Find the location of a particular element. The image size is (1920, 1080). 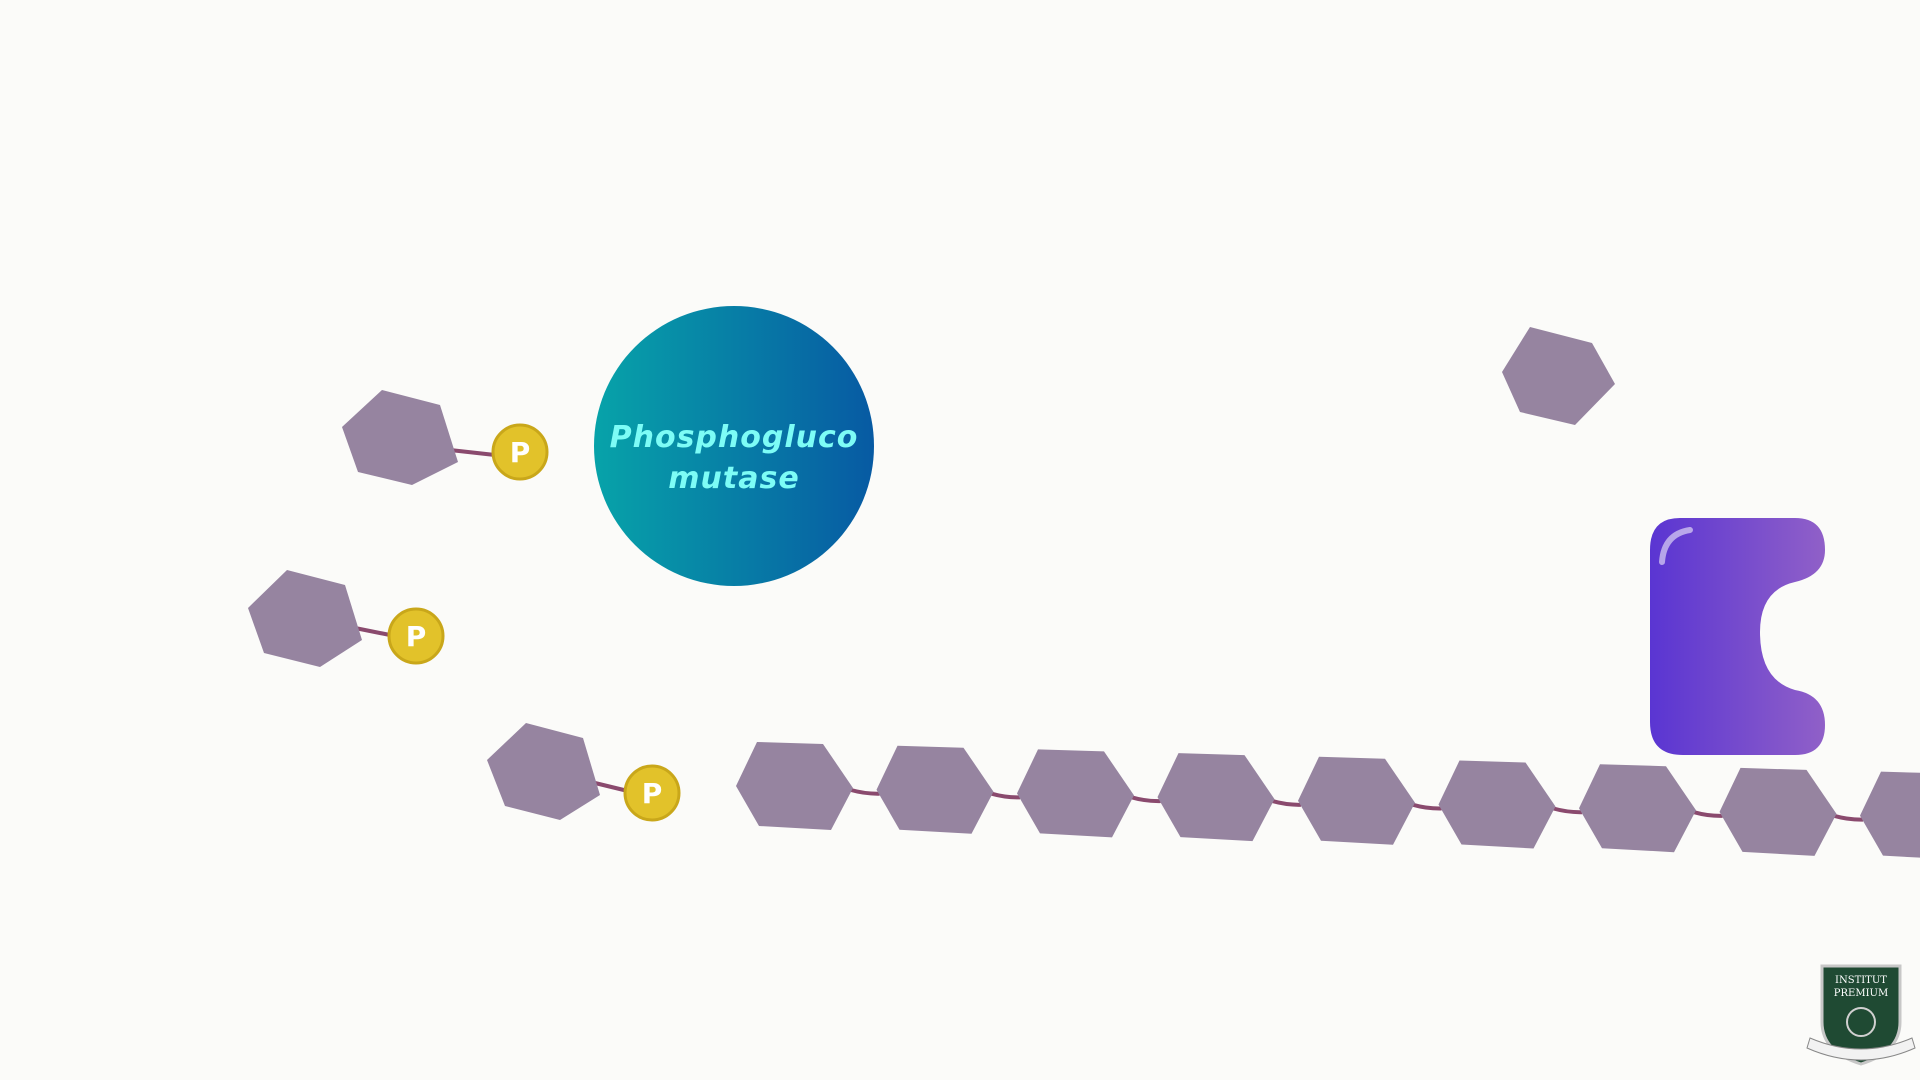

glucose-1-phosphate-3: P is located at coordinates (584, 772).